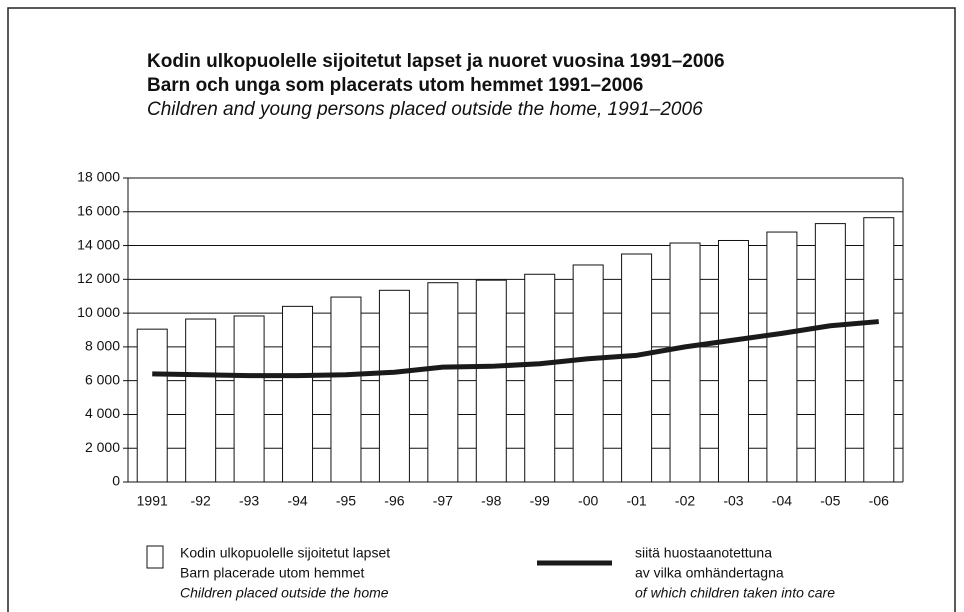  Describe the element at coordinates (830, 501) in the screenshot. I see `x-tick-label: -05` at that location.